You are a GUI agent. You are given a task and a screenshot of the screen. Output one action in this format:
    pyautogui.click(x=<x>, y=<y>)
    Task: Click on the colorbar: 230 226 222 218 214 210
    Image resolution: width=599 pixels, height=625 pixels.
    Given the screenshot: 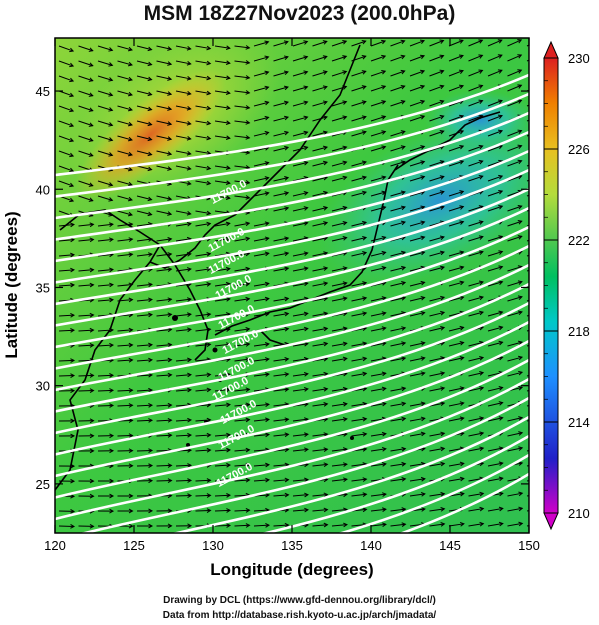 What is the action you would take?
    pyautogui.click(x=566, y=285)
    